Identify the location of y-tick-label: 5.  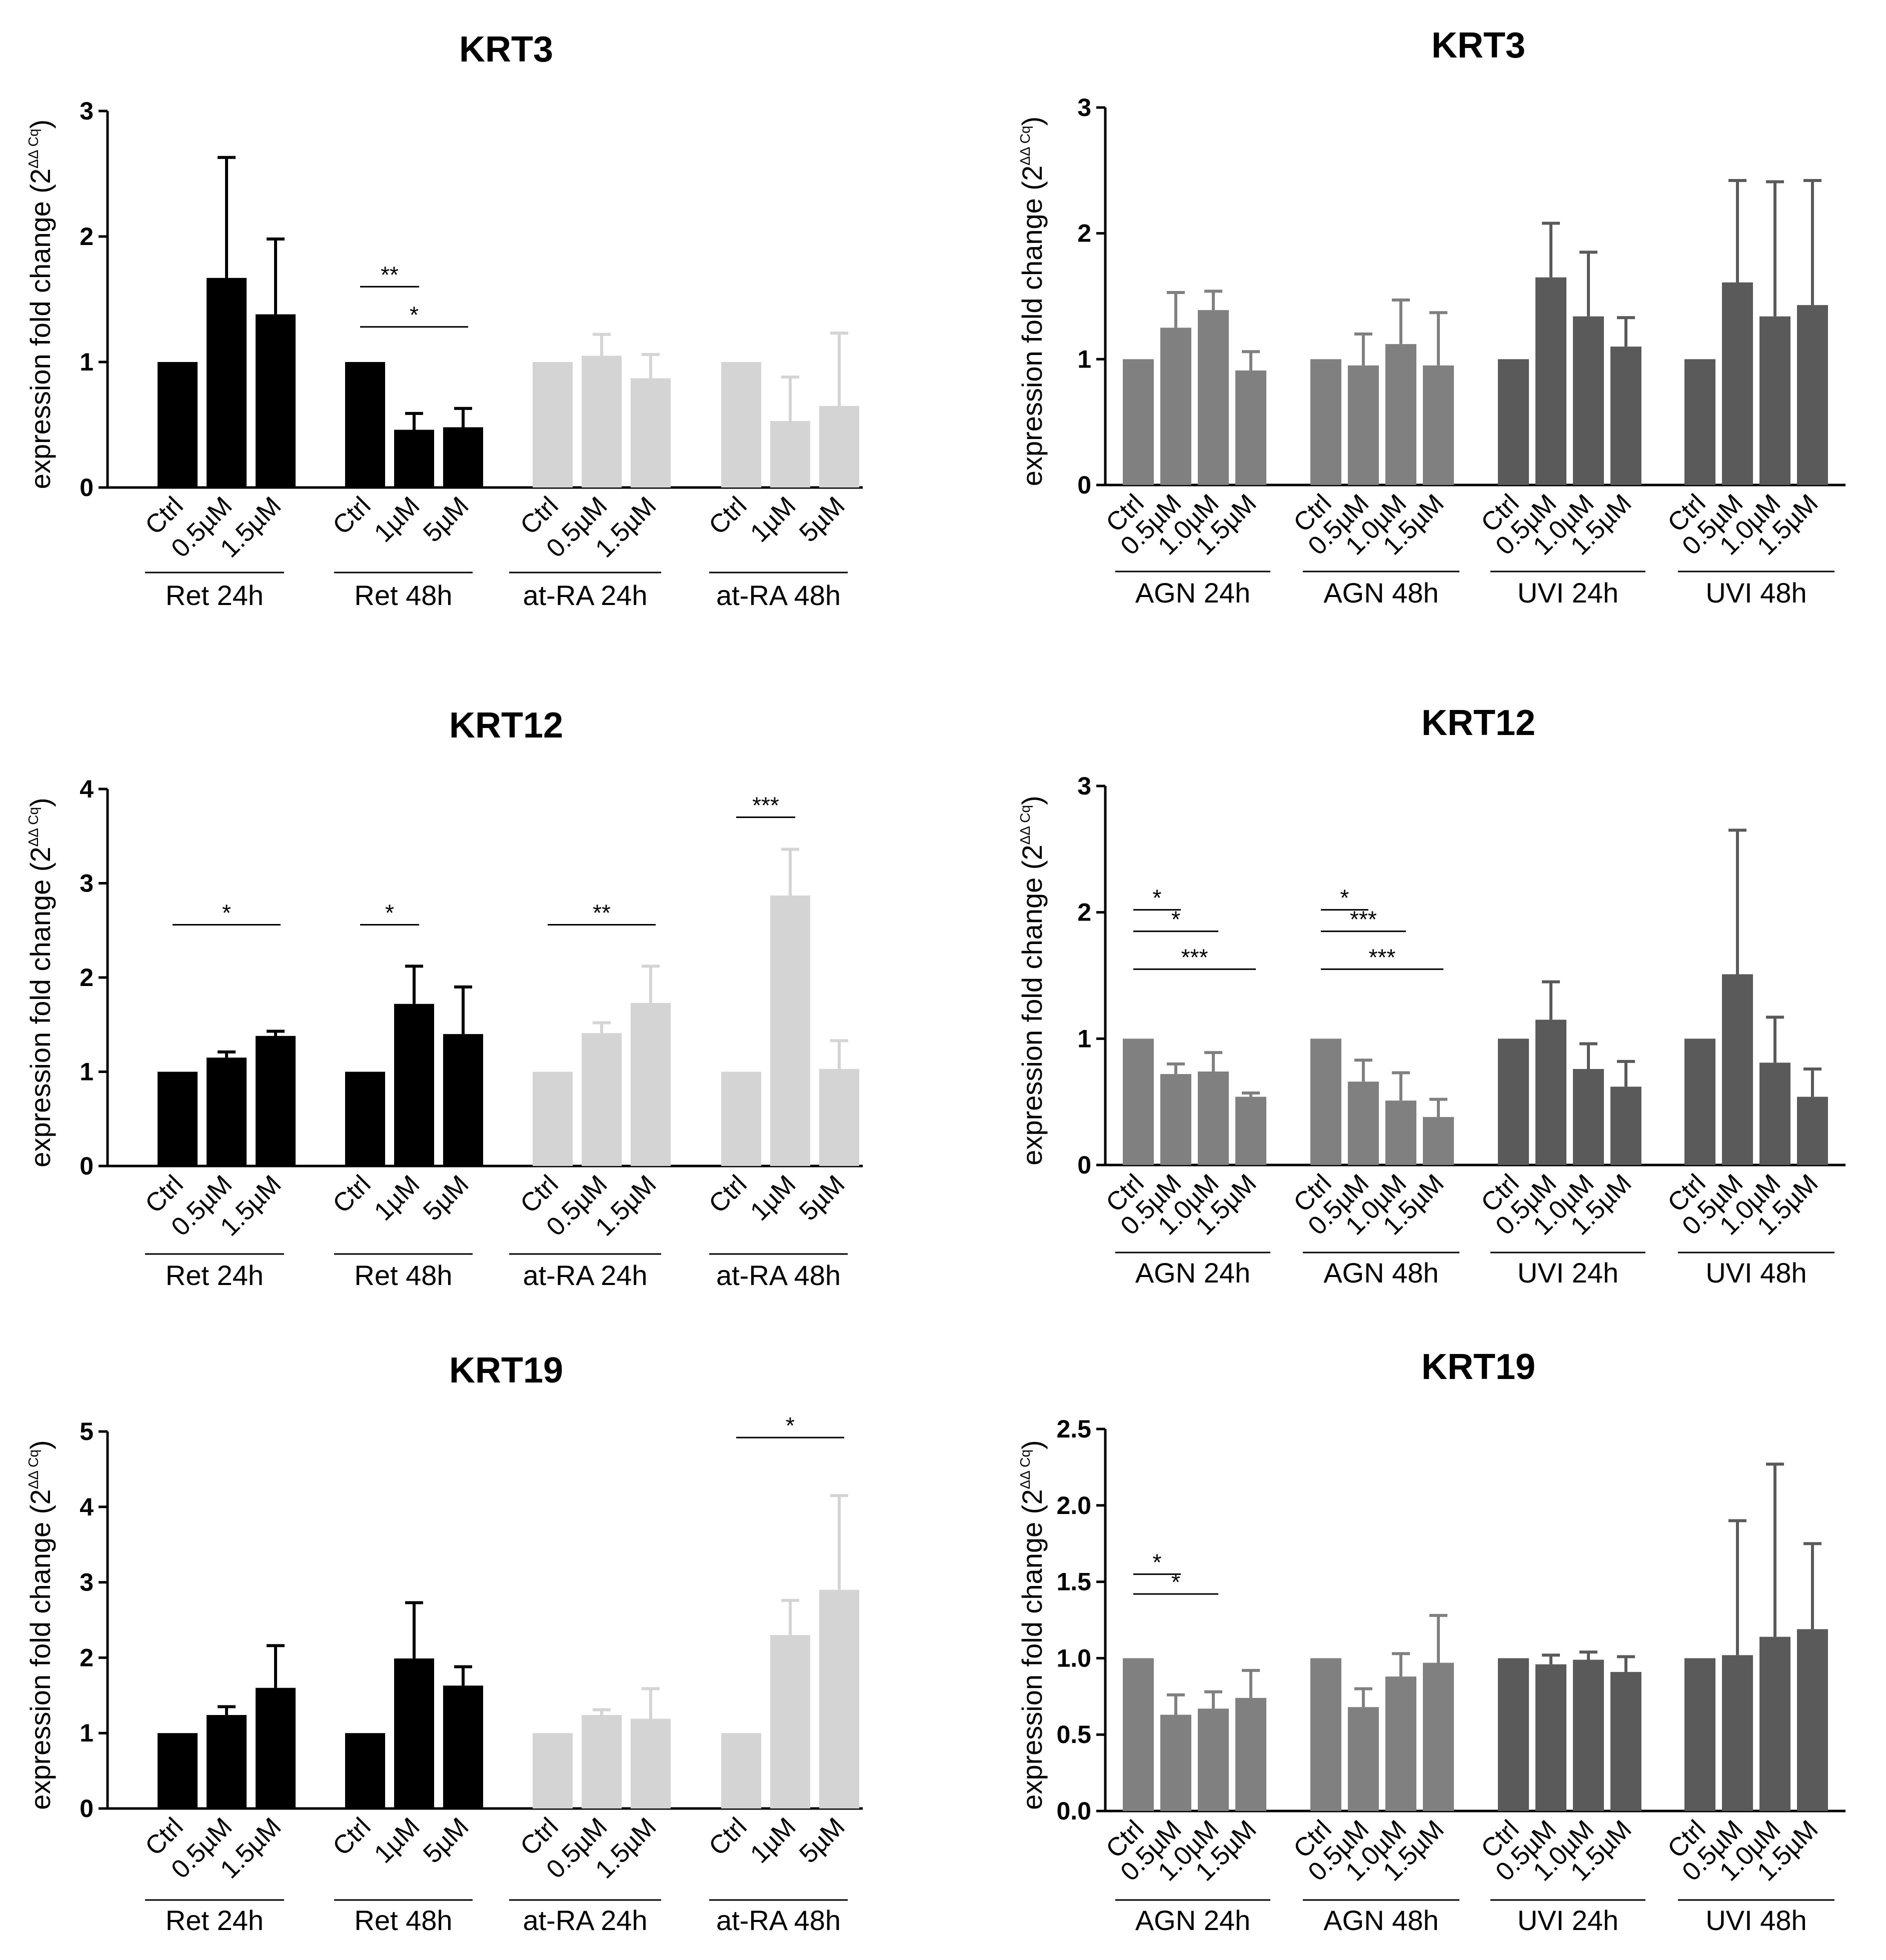
(87, 1432).